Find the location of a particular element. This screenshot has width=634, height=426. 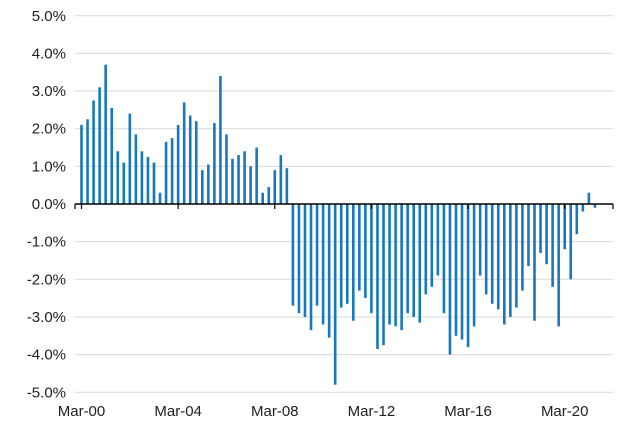

x-tick-label: Mar-04 is located at coordinates (178, 411).